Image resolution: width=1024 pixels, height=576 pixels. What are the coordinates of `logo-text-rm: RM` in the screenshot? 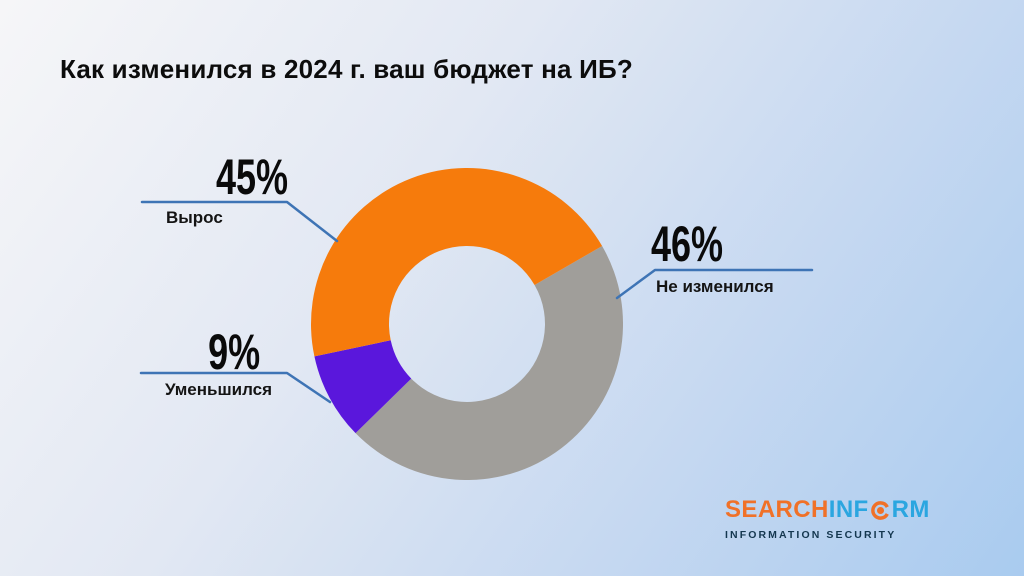 It's located at (910, 509).